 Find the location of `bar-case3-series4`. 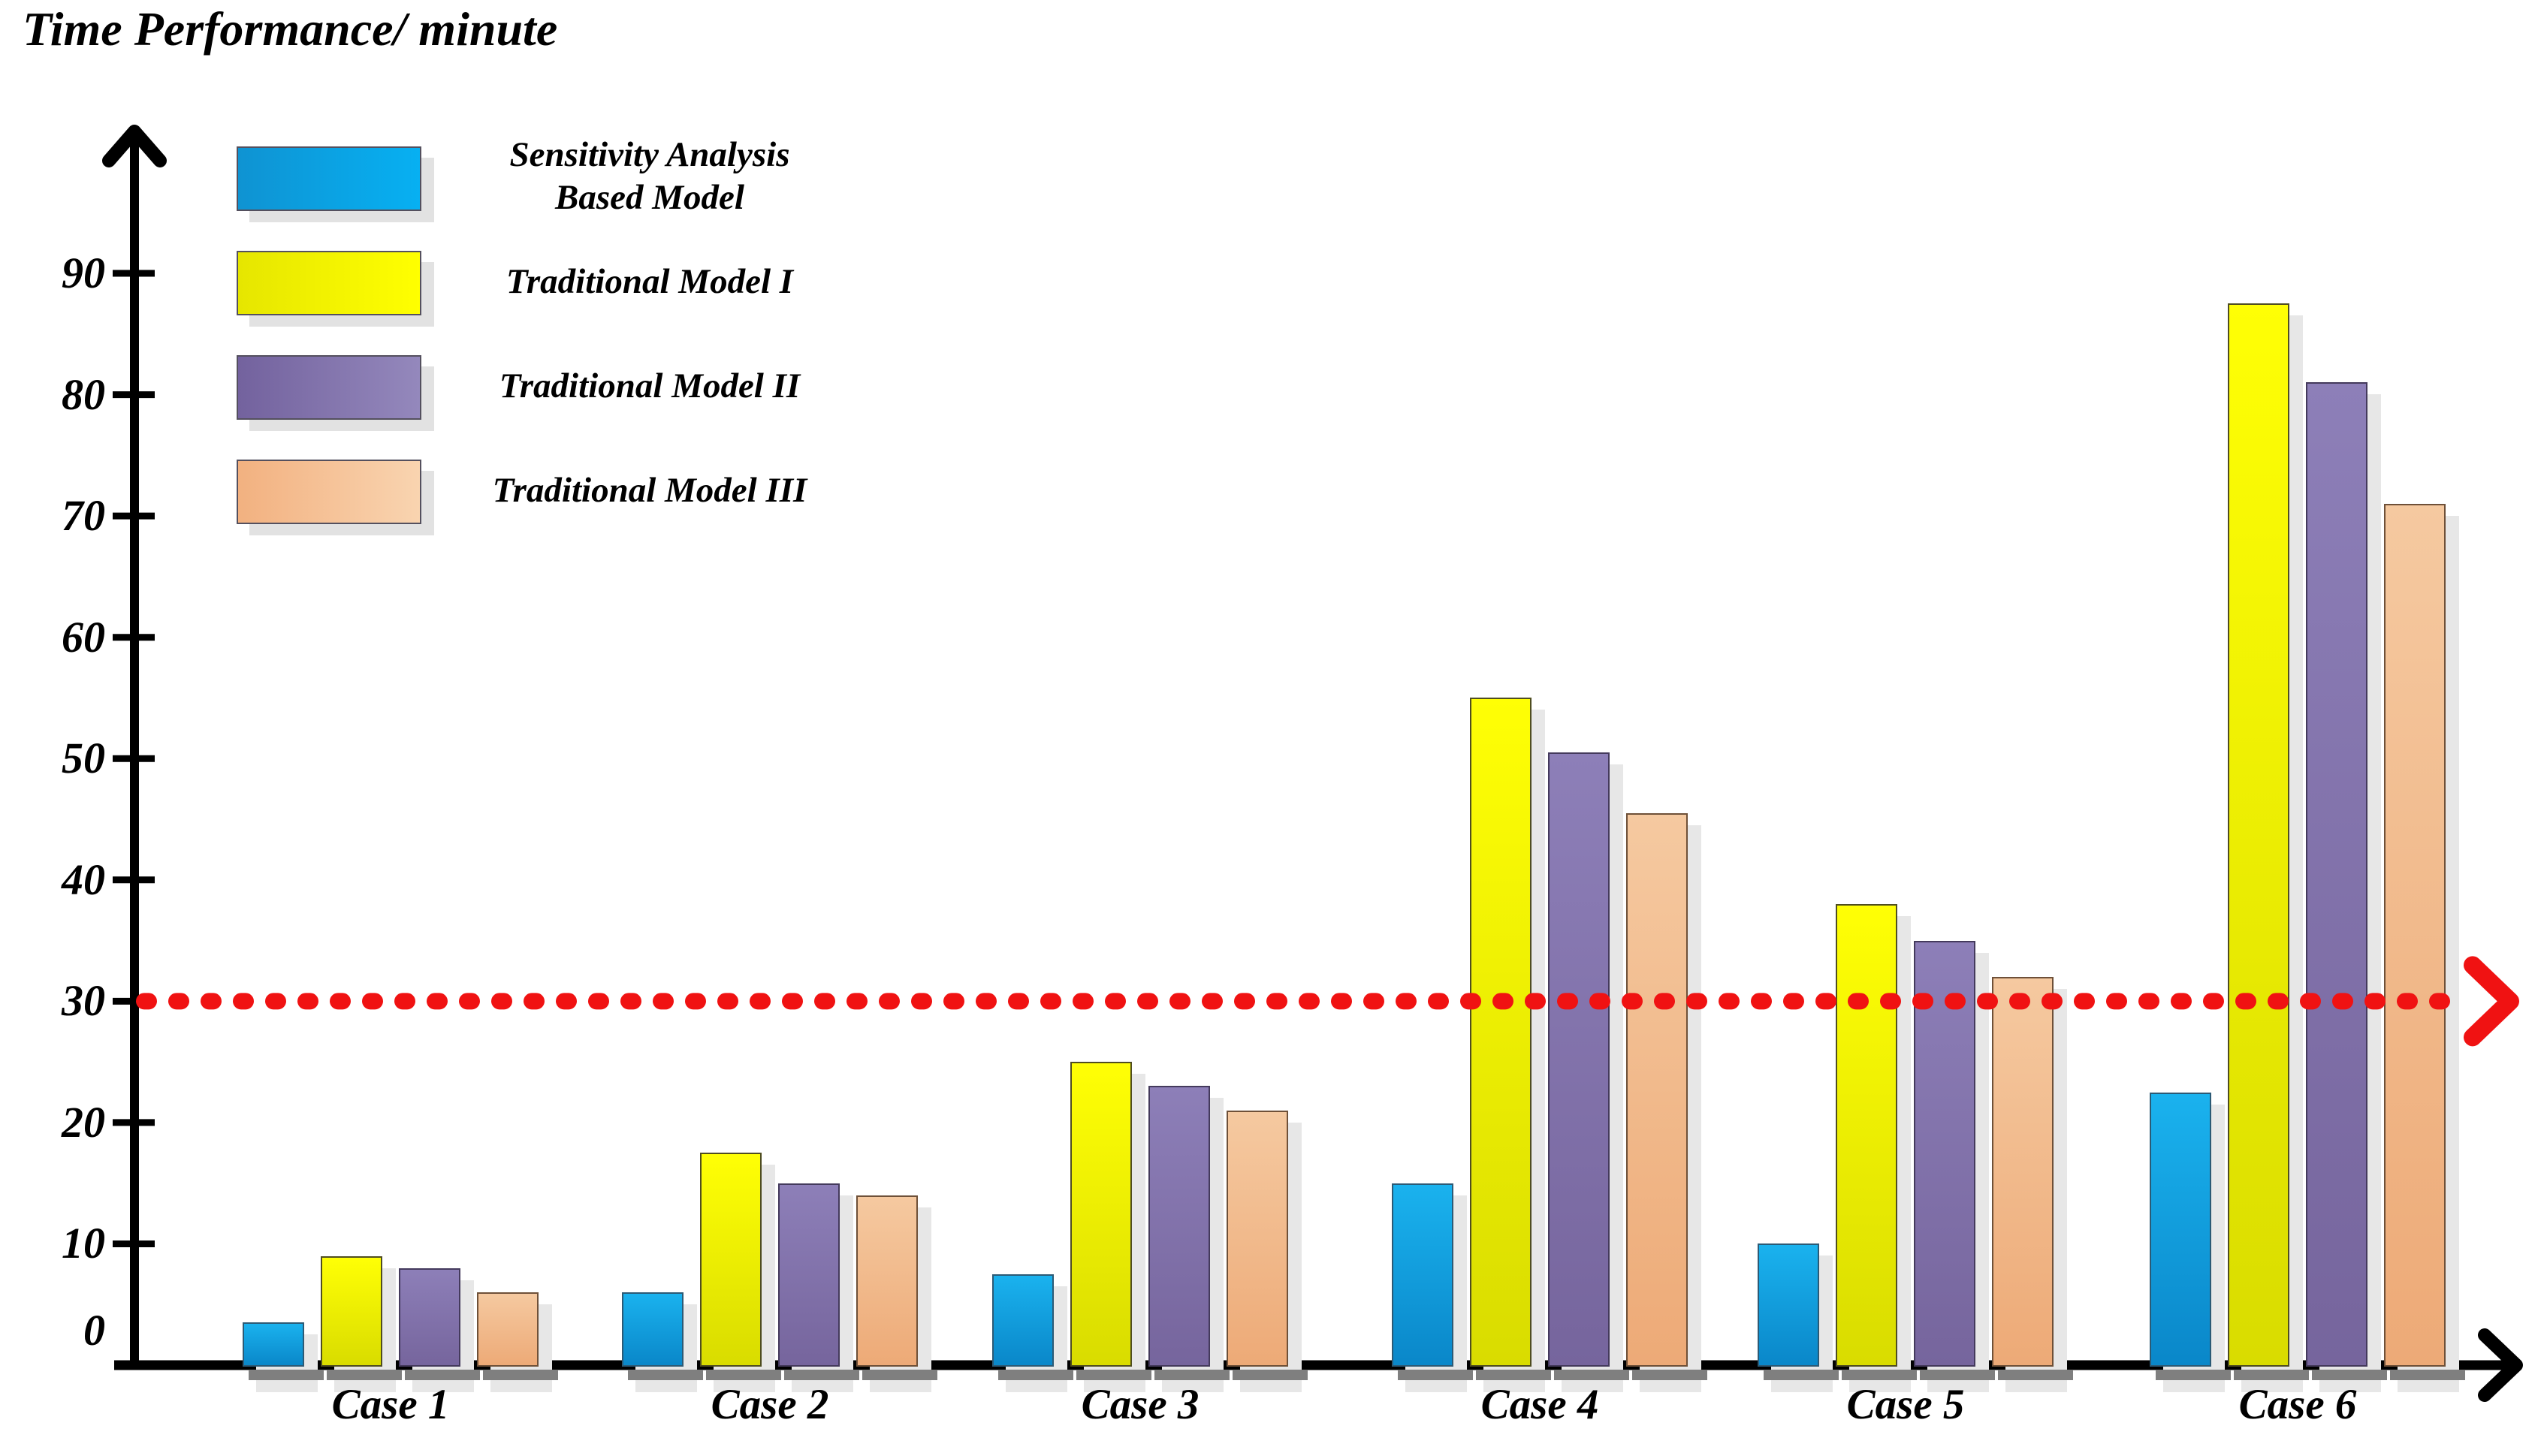

bar-case3-series4 is located at coordinates (1257, 1238).